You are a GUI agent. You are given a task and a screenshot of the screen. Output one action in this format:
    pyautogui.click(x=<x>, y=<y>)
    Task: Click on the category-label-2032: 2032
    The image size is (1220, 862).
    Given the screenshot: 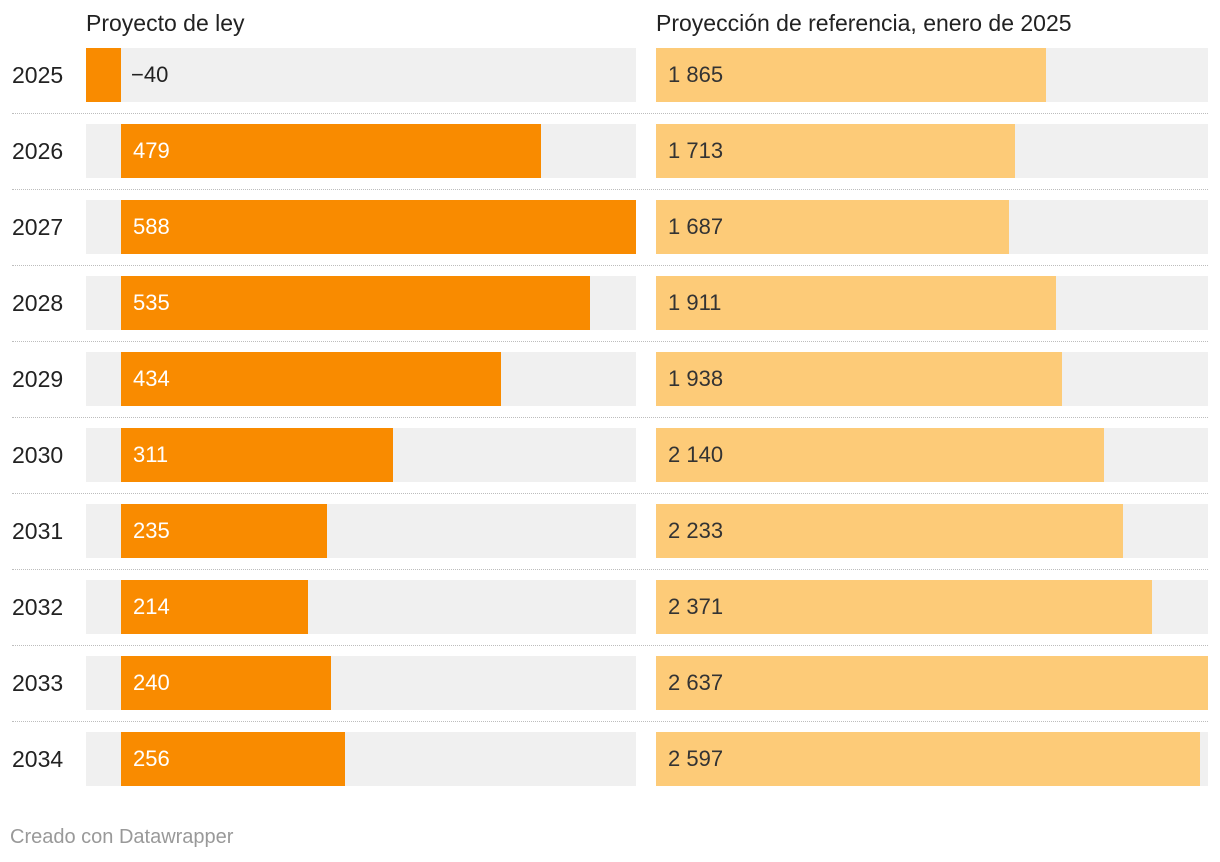 What is the action you would take?
    pyautogui.click(x=38, y=607)
    